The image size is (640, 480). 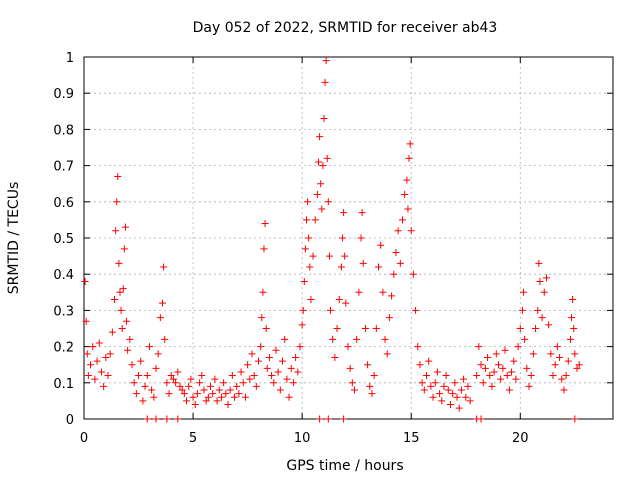 I want to click on y-axis-label: SRMTID / TECUs, so click(x=14, y=238).